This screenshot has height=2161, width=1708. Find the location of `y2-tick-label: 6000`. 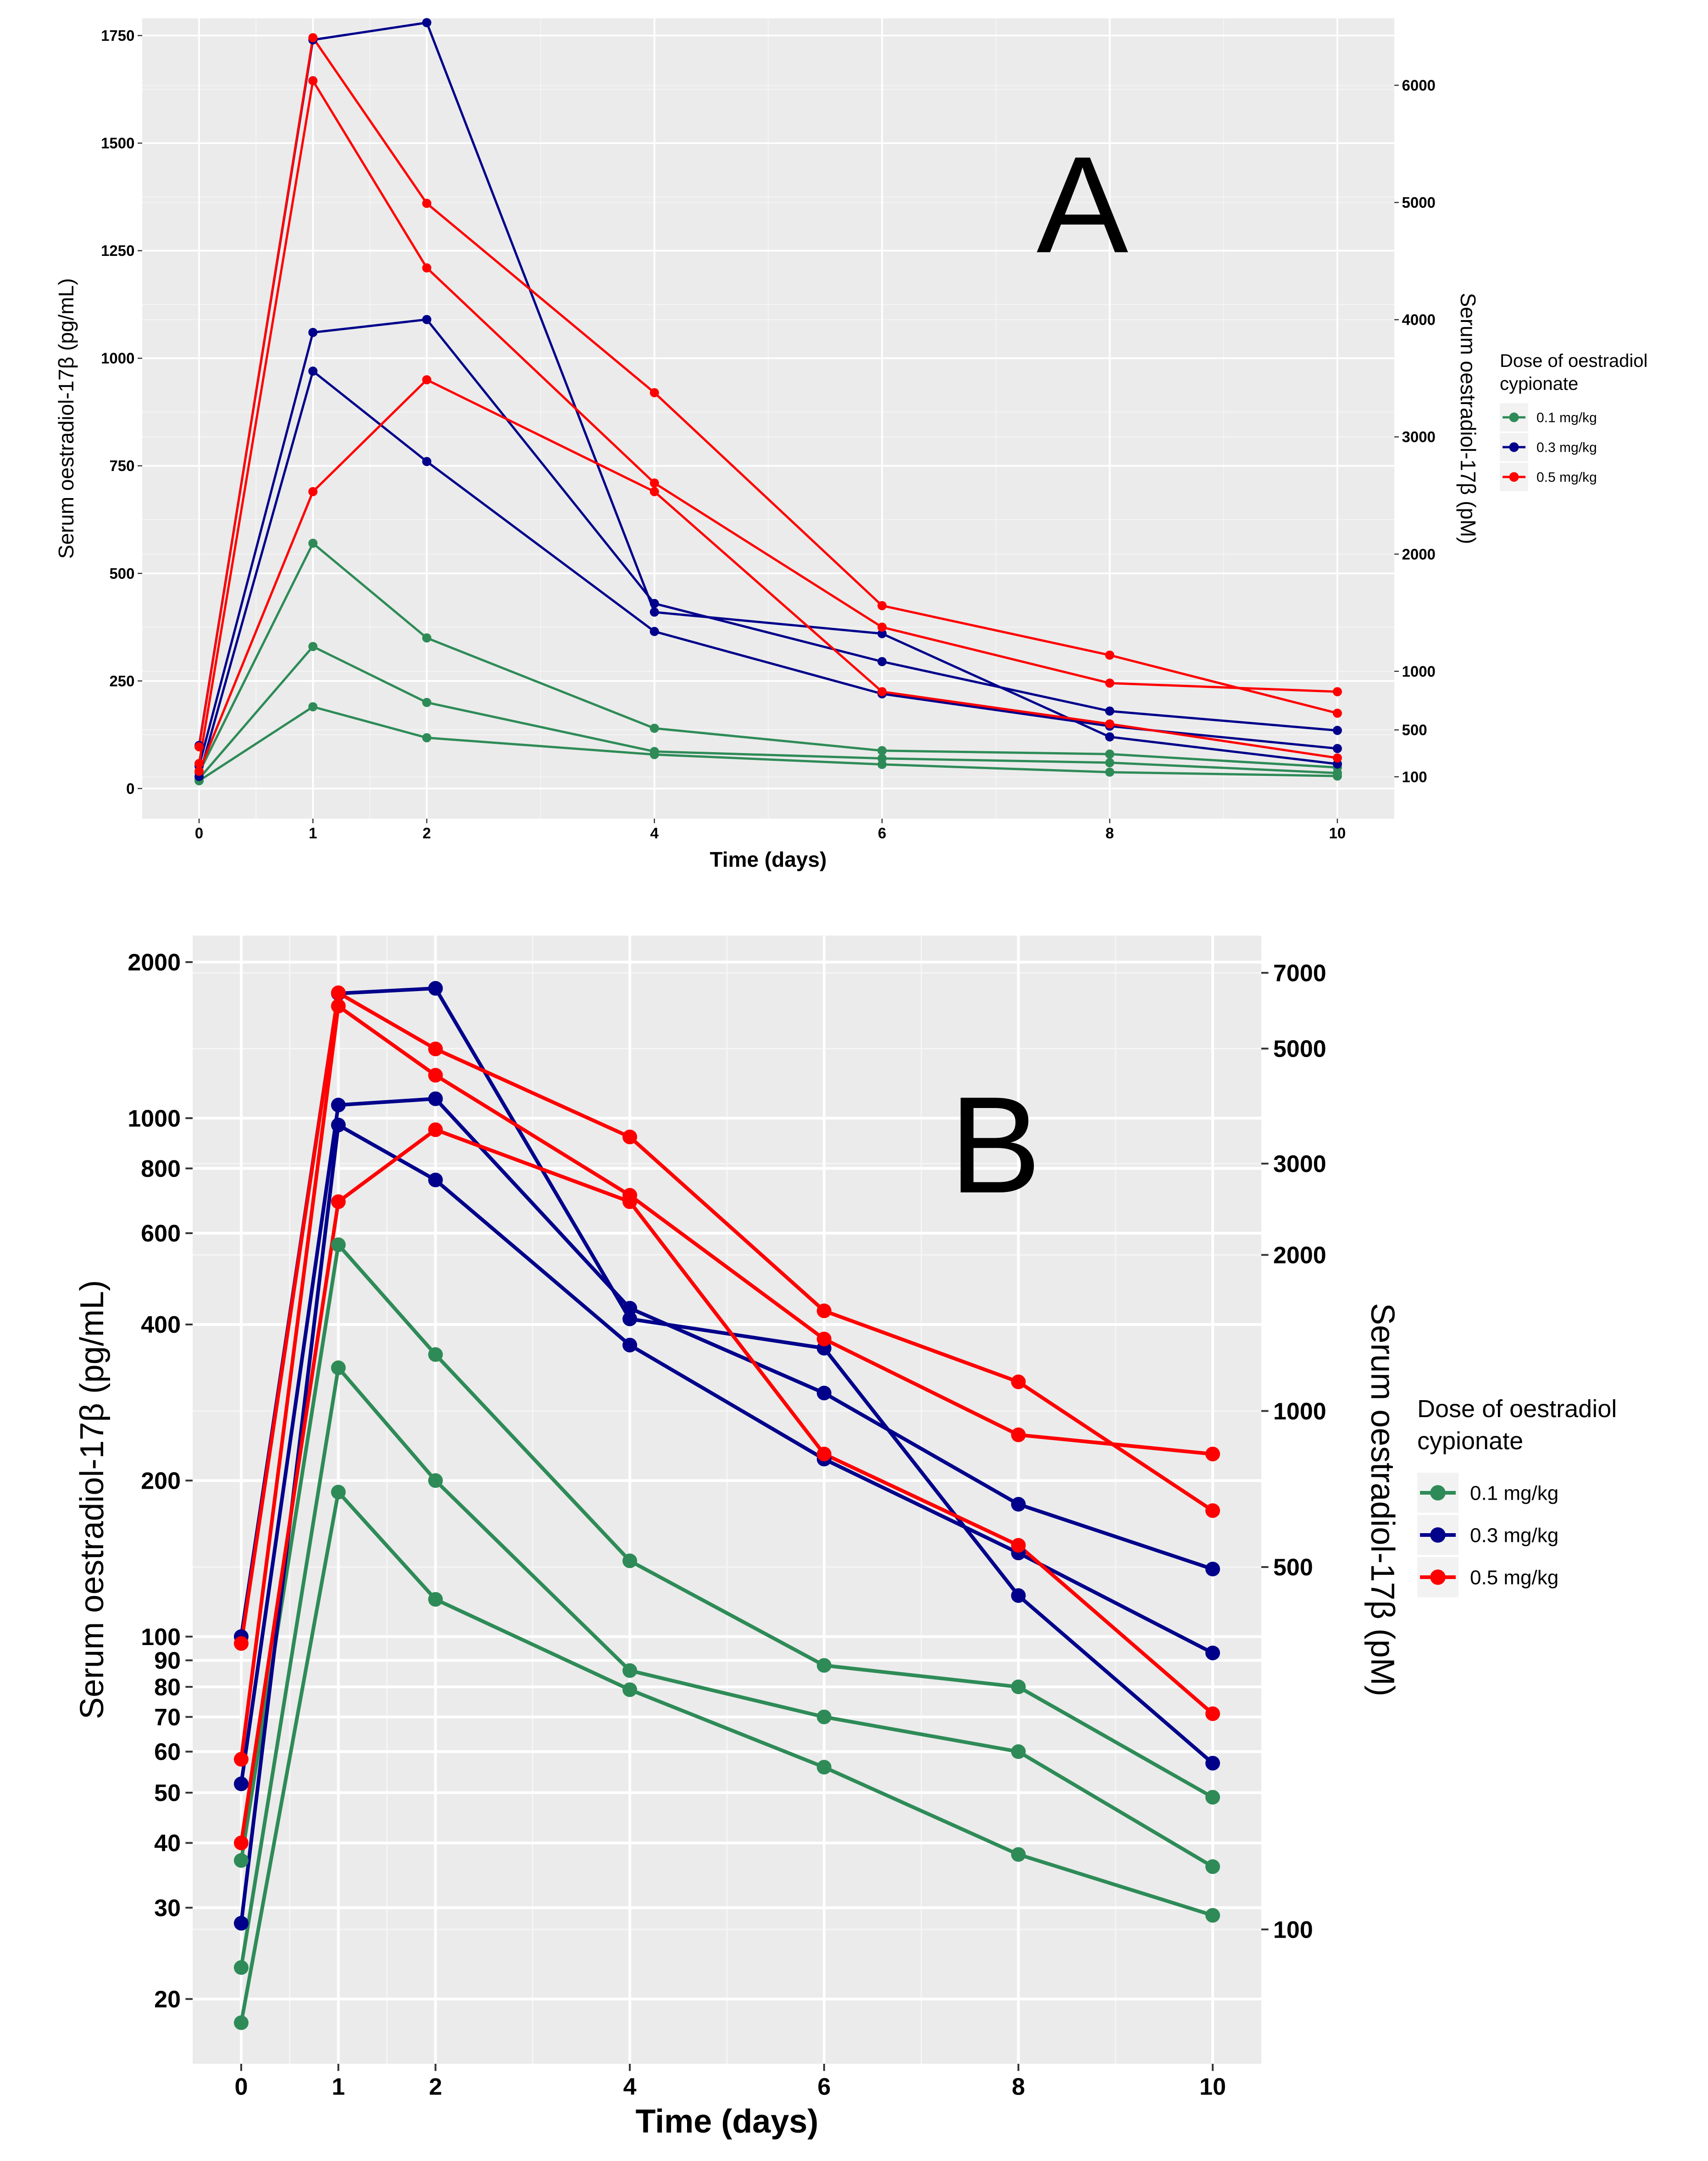

y2-tick-label: 6000 is located at coordinates (1419, 85).